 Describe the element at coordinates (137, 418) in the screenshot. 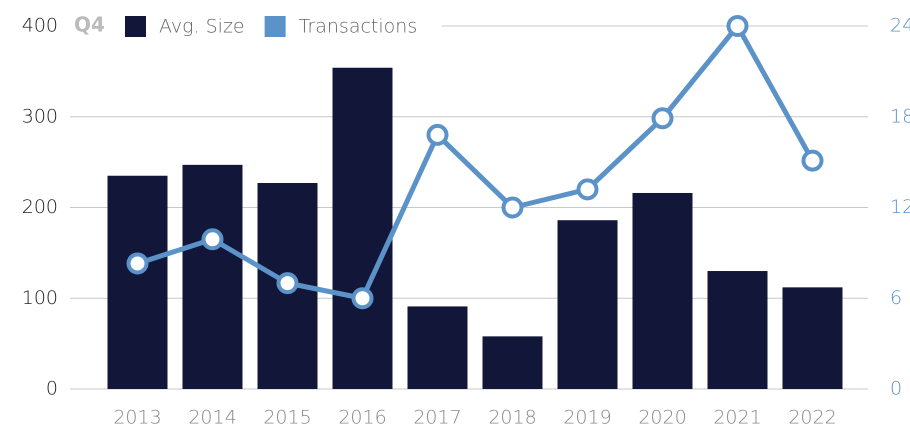

I see `x-tick-label: 2013` at that location.